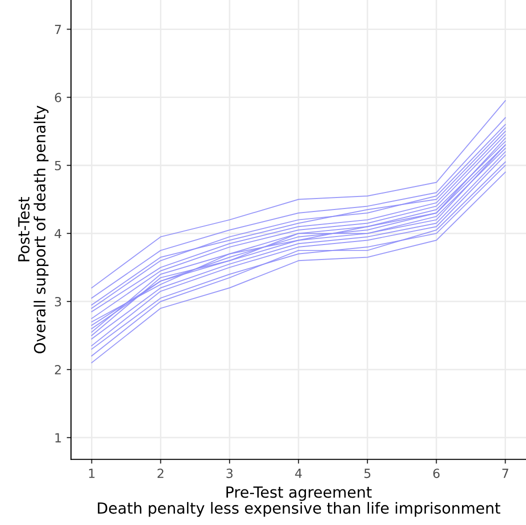 The width and height of the screenshot is (526, 525). What do you see at coordinates (58, 233) in the screenshot?
I see `y-tick-label: 4` at bounding box center [58, 233].